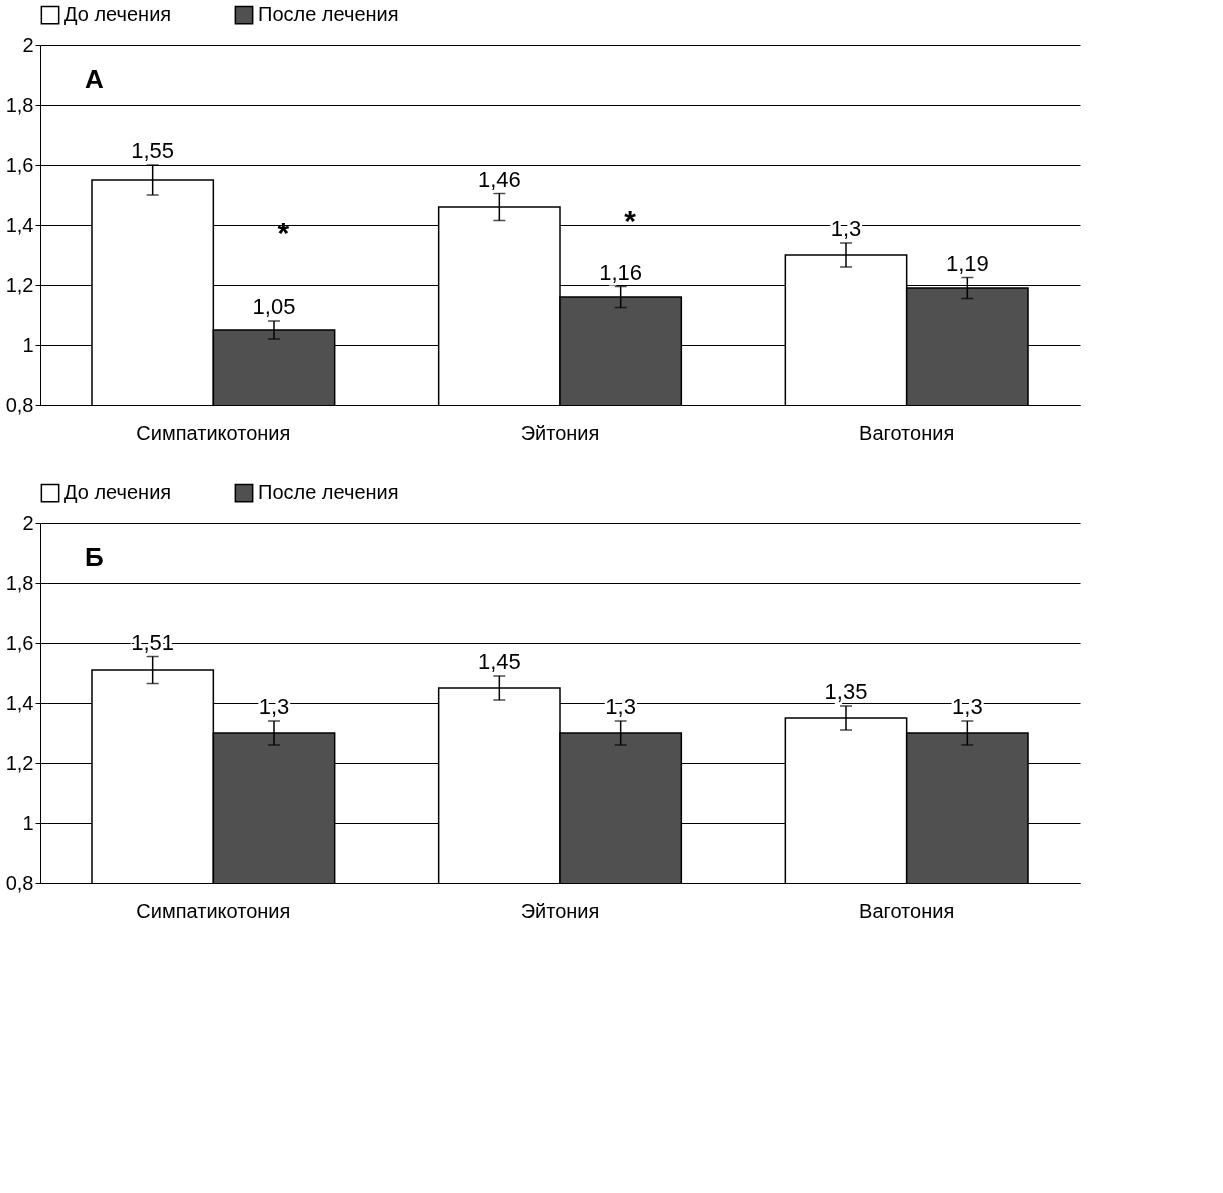  What do you see at coordinates (967, 263) in the screenshot?
I see `data-label: 1,19` at bounding box center [967, 263].